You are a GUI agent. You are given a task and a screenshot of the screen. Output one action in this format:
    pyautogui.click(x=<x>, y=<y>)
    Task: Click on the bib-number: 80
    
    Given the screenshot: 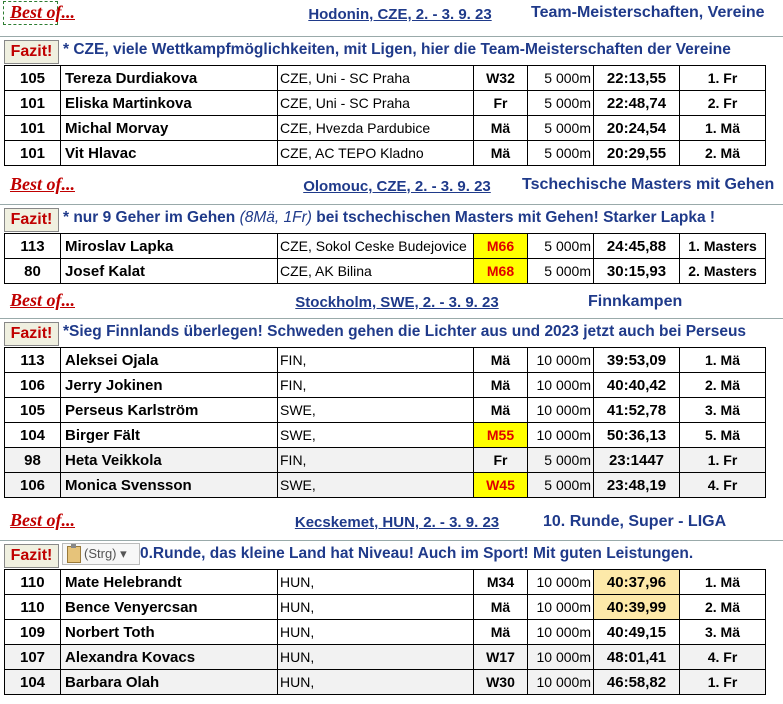 What is the action you would take?
    pyautogui.click(x=32, y=271)
    